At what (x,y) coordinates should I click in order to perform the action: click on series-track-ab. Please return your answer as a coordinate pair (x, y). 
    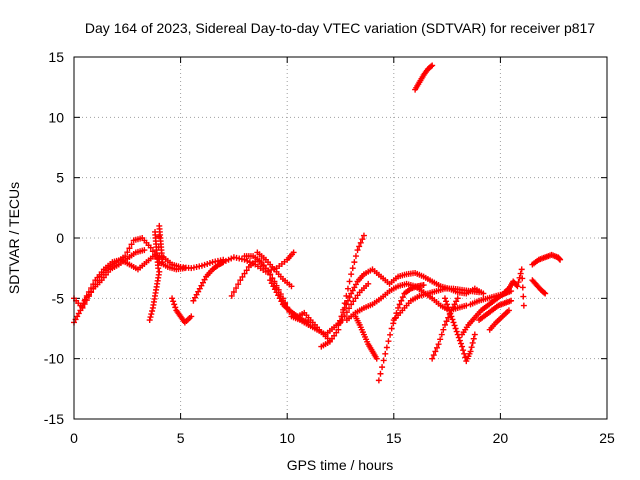
    Looking at the image, I should click on (539, 287).